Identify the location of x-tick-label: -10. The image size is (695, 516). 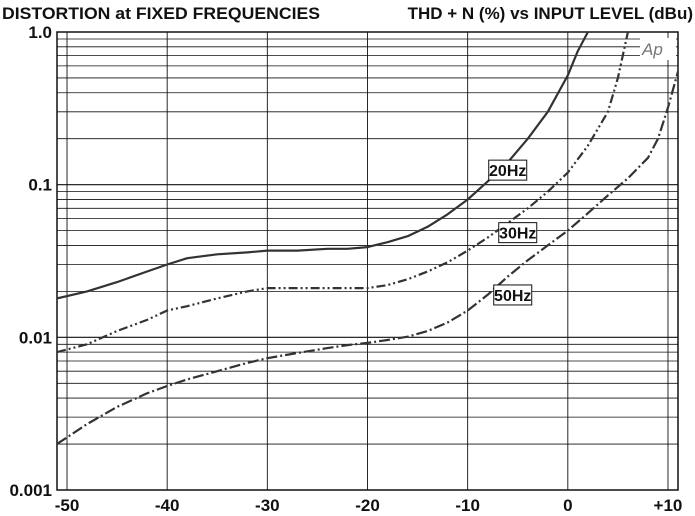
(467, 505).